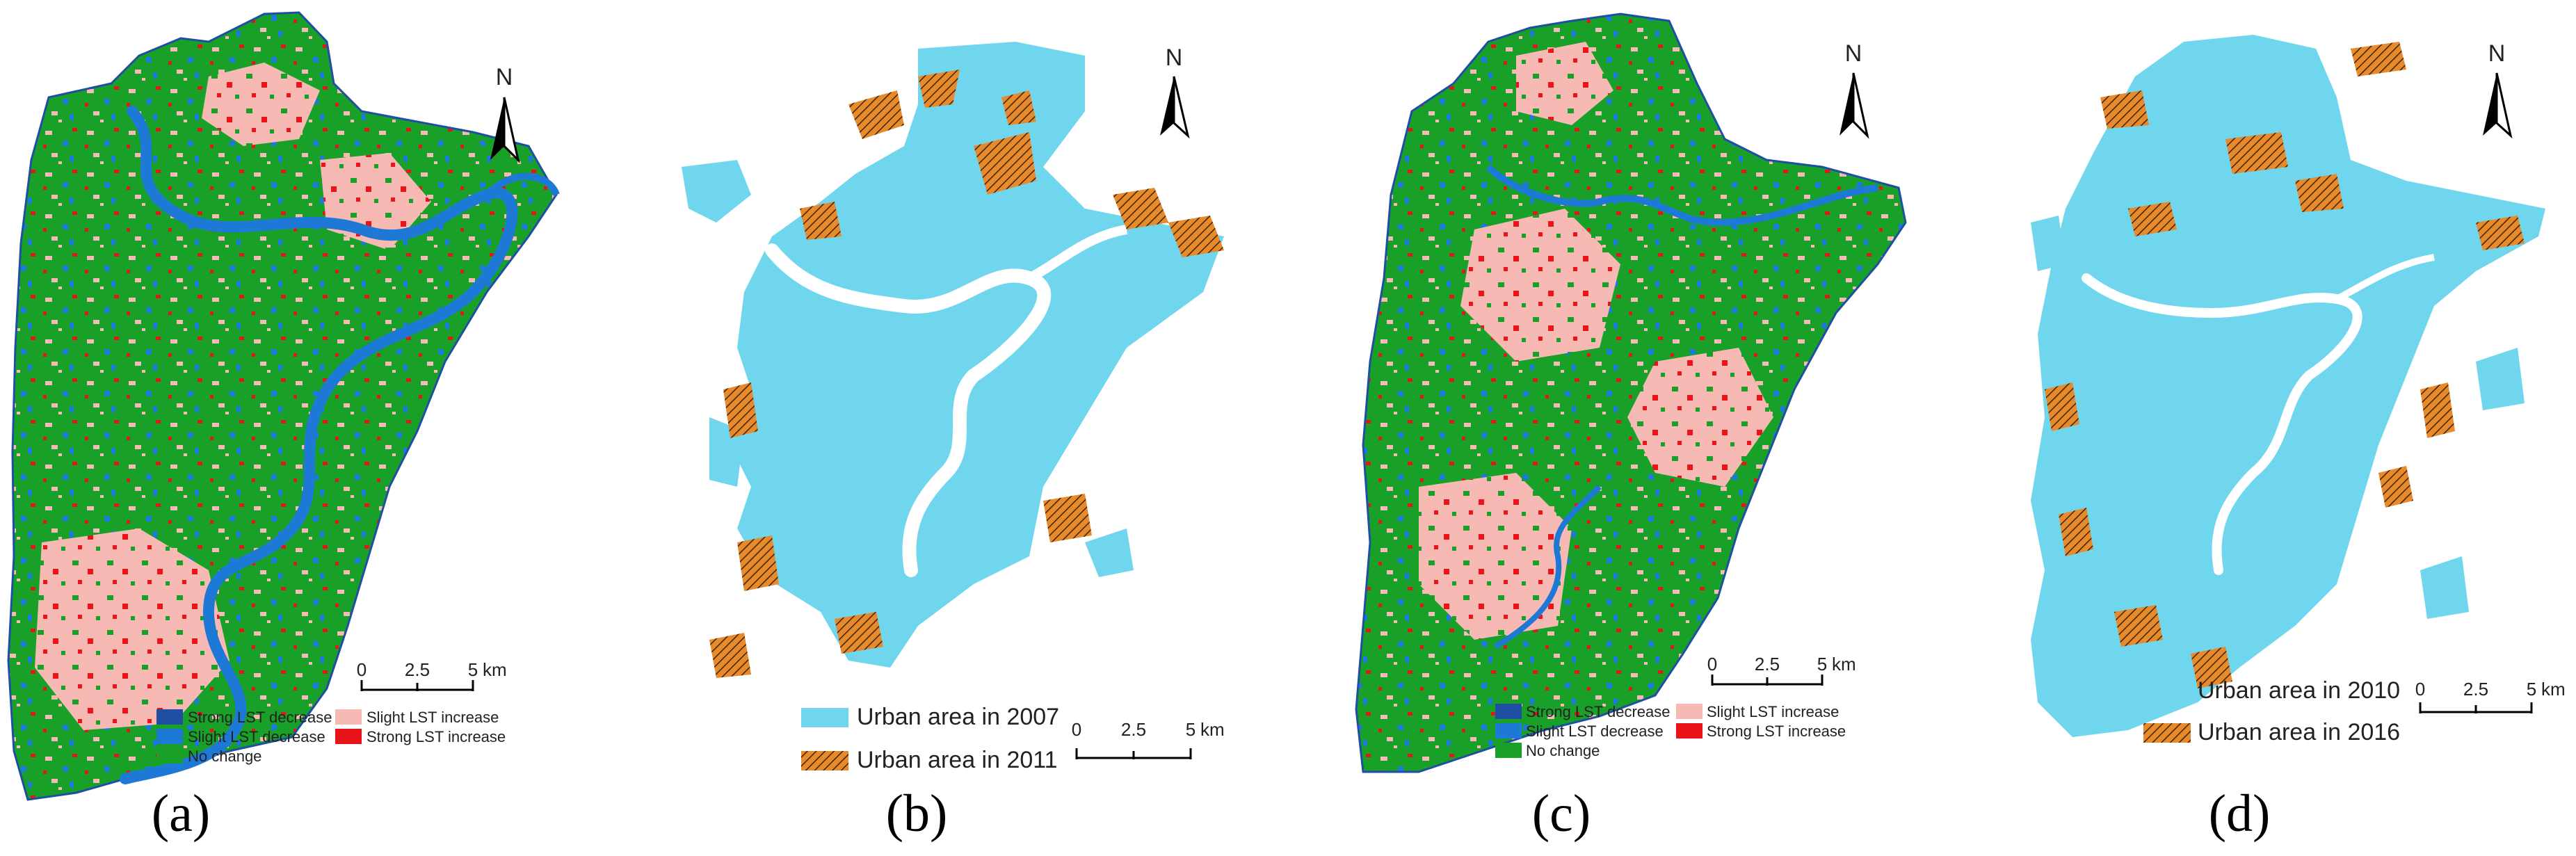  Describe the element at coordinates (908, 410) in the screenshot. I see `river-b` at that location.